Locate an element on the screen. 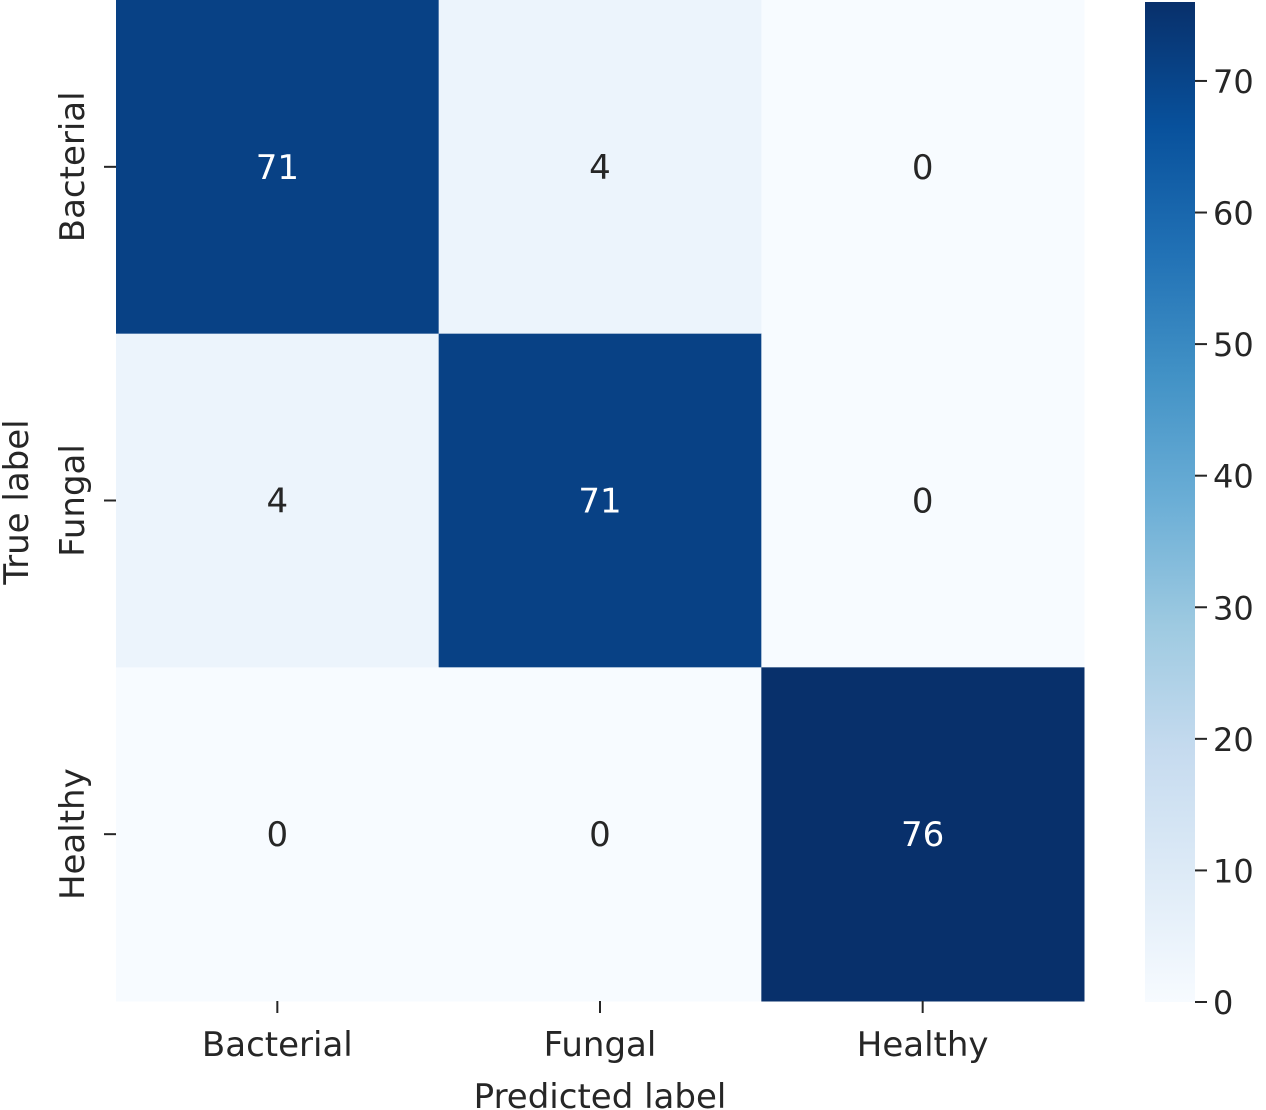 The height and width of the screenshot is (1110, 1266). x-axis-ticks: Bacterial Fungal Healthy is located at coordinates (595, 1033).